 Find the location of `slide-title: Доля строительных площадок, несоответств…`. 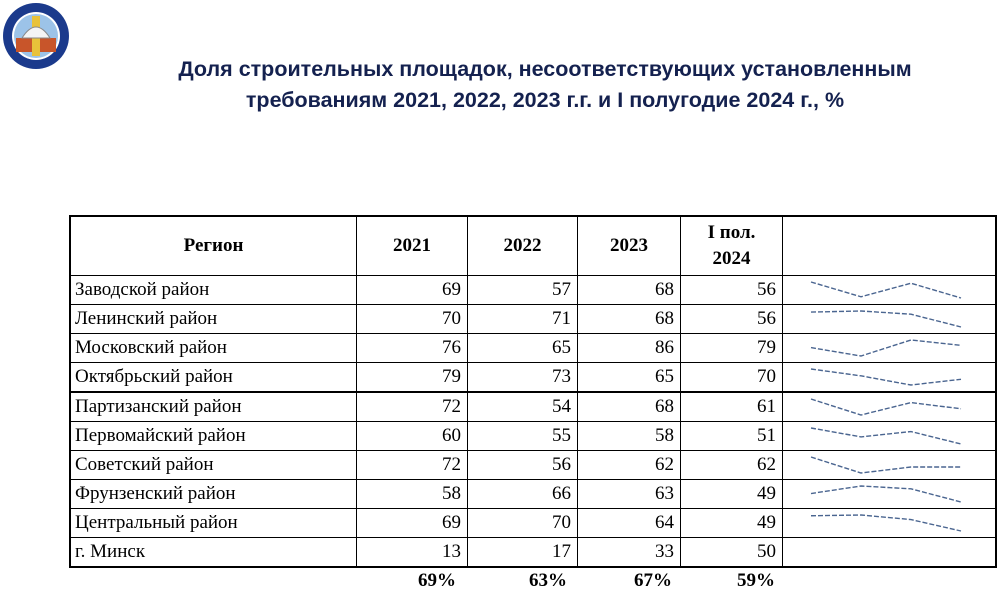

slide-title: Доля строительных площадок, несоответств… is located at coordinates (530, 85).